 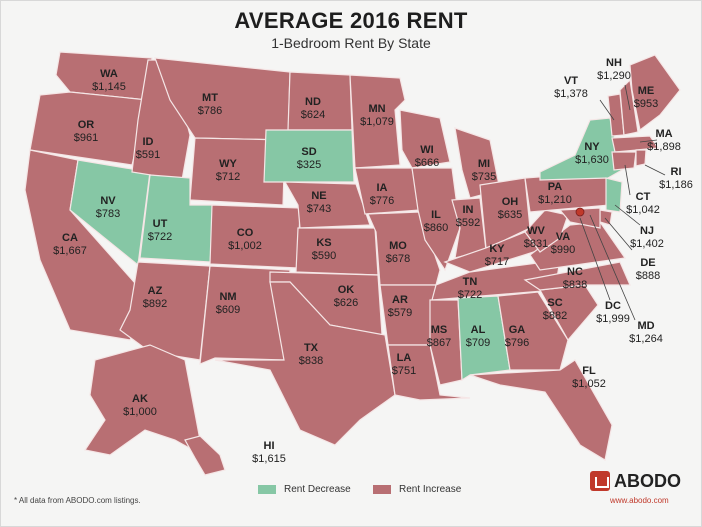 What do you see at coordinates (446, 342) in the screenshot?
I see `state-MS` at bounding box center [446, 342].